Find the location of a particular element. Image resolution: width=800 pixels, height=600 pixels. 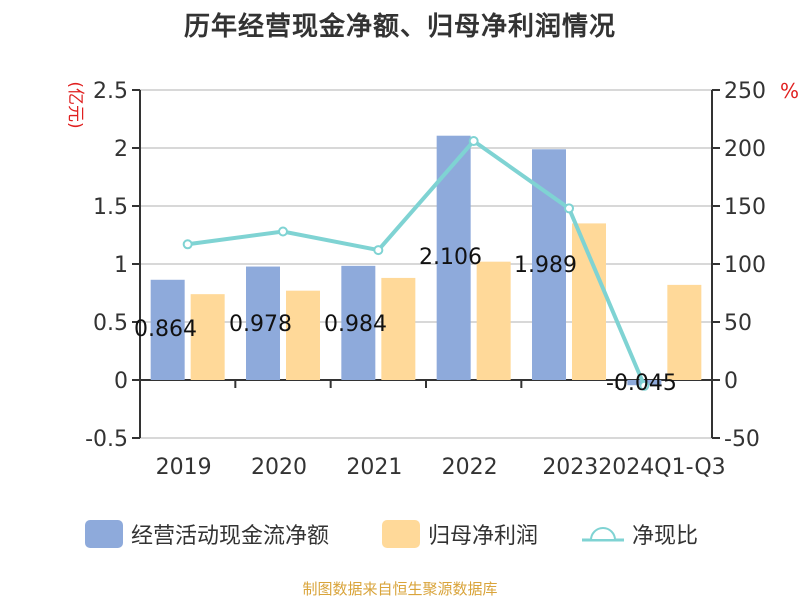

legend-swatch-yellow-icon is located at coordinates (401, 534).